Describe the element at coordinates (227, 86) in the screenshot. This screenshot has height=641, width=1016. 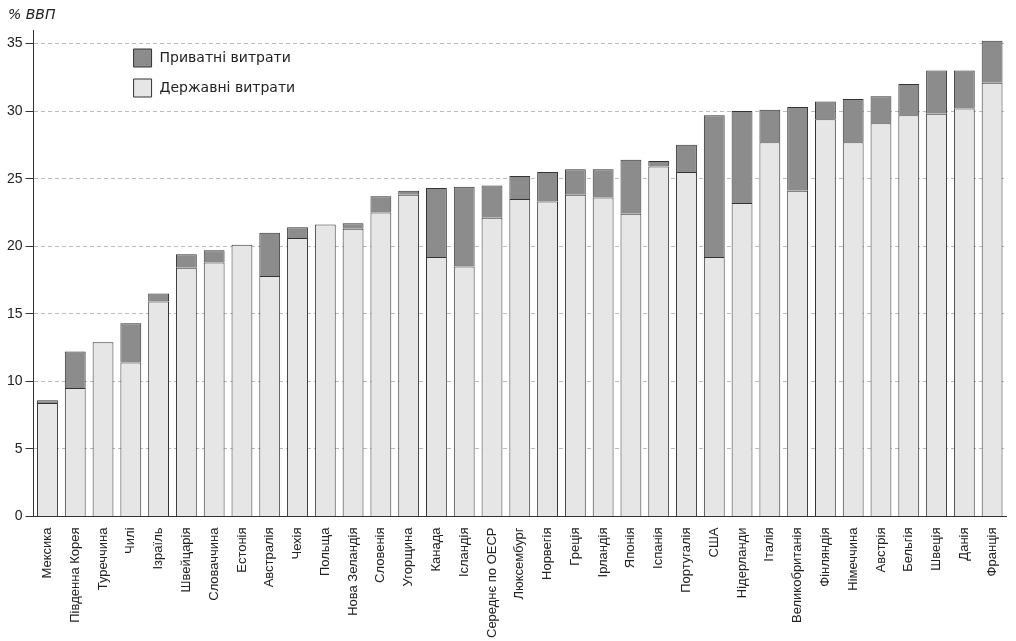
I see `legend-label: Державні витрати` at that location.